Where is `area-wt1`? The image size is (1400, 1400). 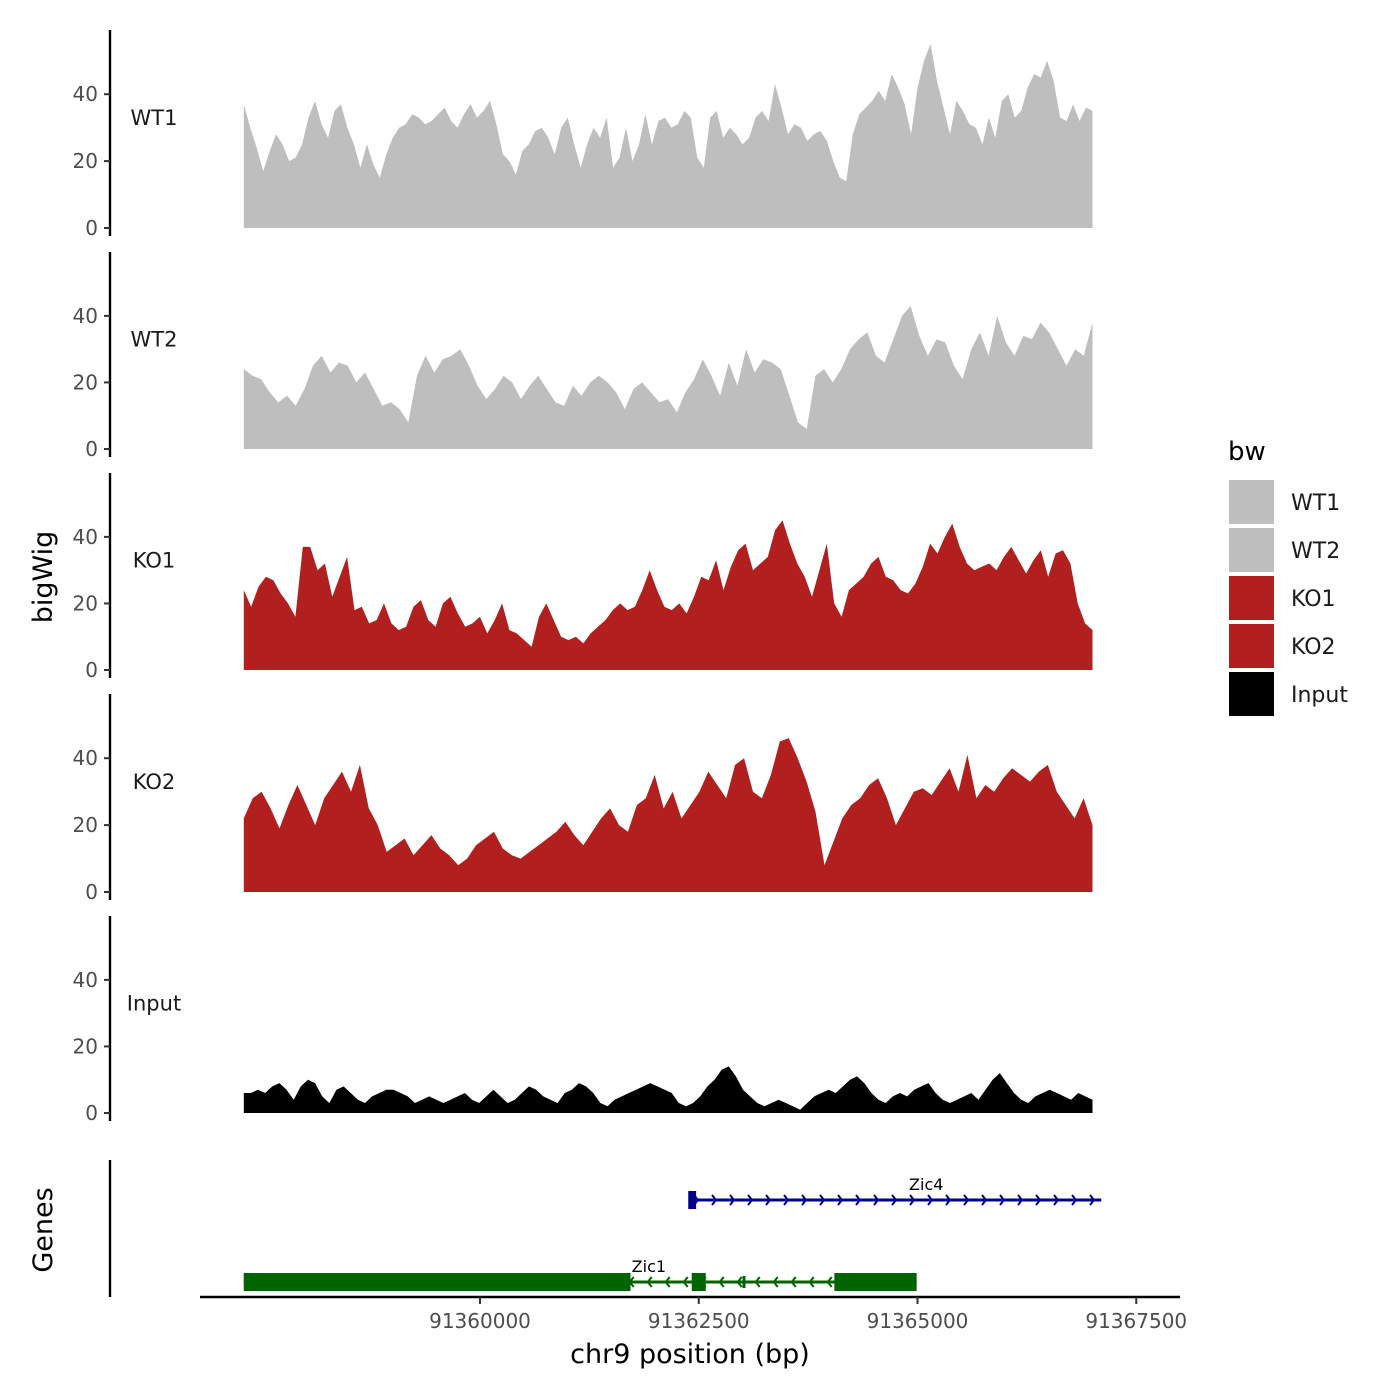 area-wt1 is located at coordinates (668, 136).